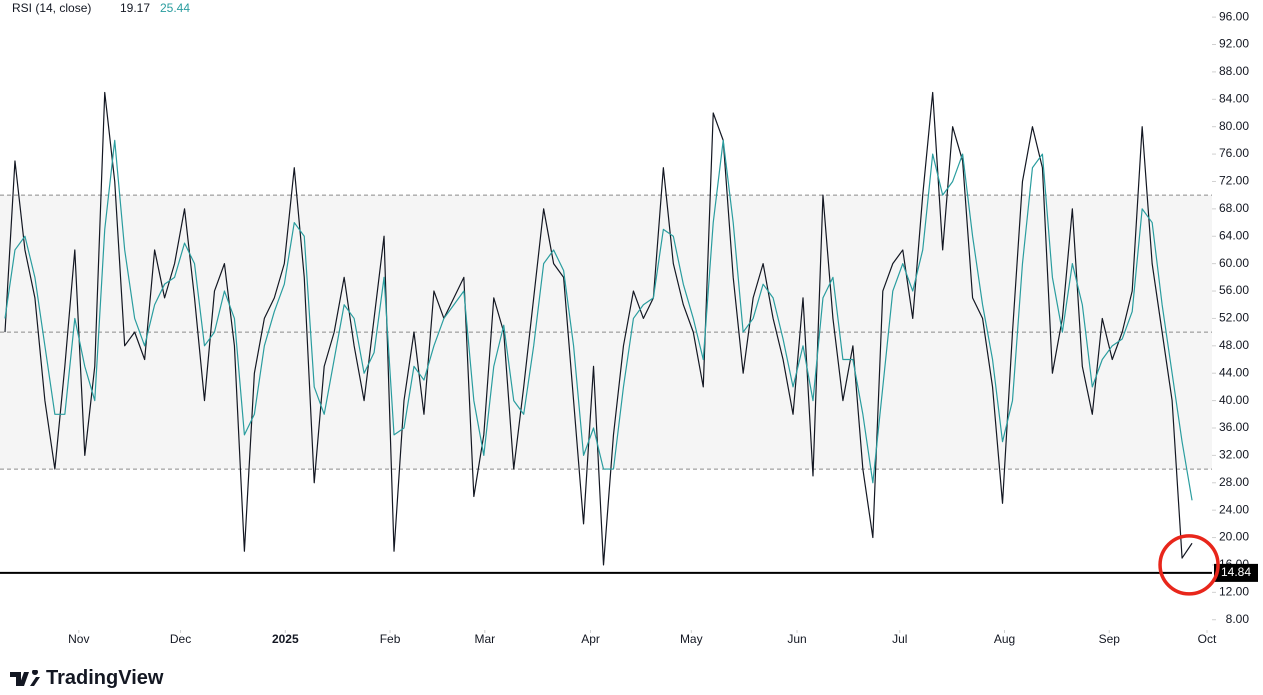 Image resolution: width=1263 pixels, height=695 pixels. I want to click on y-tick-label: 20.00, so click(1234, 537).